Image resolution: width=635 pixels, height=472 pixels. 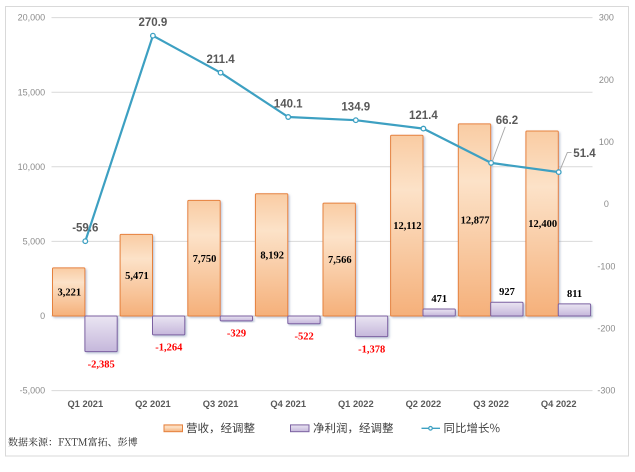 What do you see at coordinates (584, 154) in the screenshot?
I see `svg-text: 51.4` at bounding box center [584, 154].